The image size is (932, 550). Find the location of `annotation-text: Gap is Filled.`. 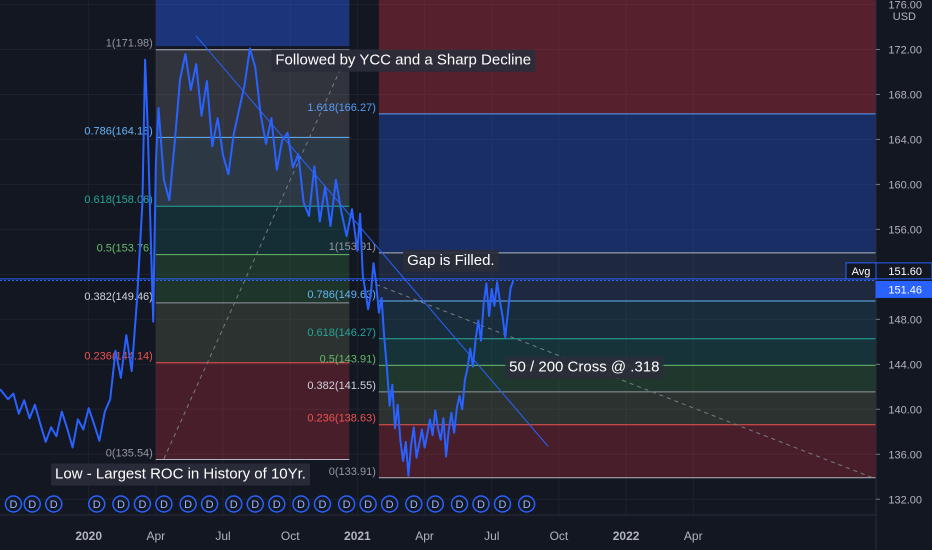

annotation-text: Gap is Filled. is located at coordinates (451, 260).